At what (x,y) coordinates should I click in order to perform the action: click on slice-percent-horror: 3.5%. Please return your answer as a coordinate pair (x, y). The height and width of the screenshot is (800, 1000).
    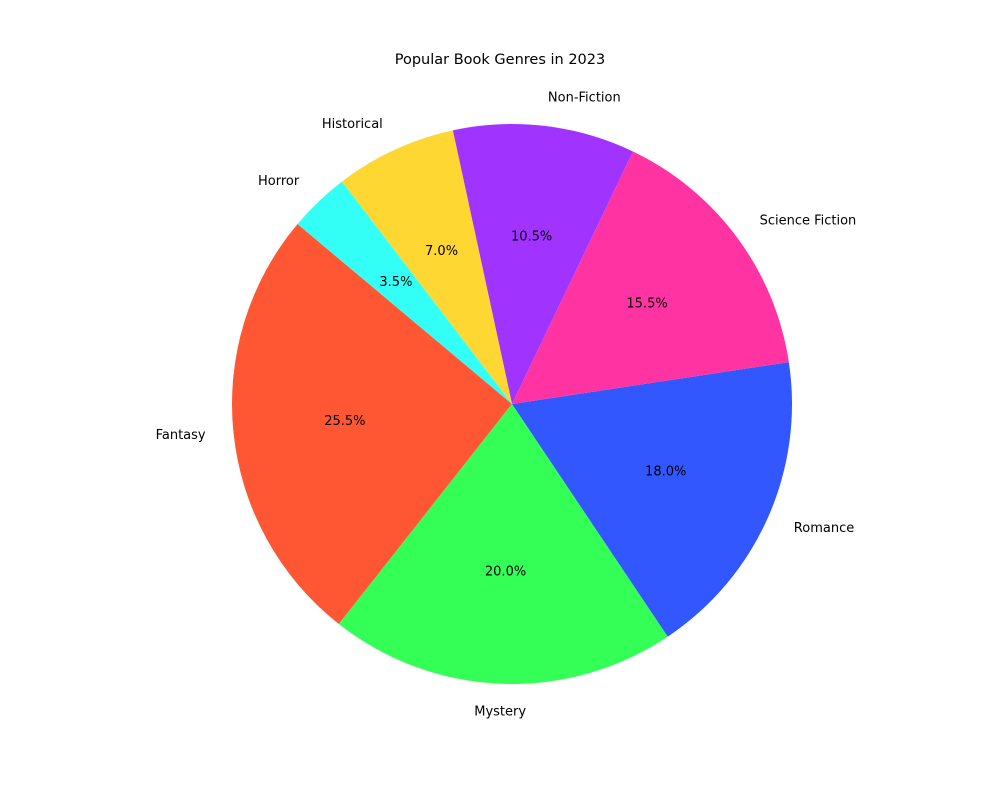
    Looking at the image, I should click on (395, 282).